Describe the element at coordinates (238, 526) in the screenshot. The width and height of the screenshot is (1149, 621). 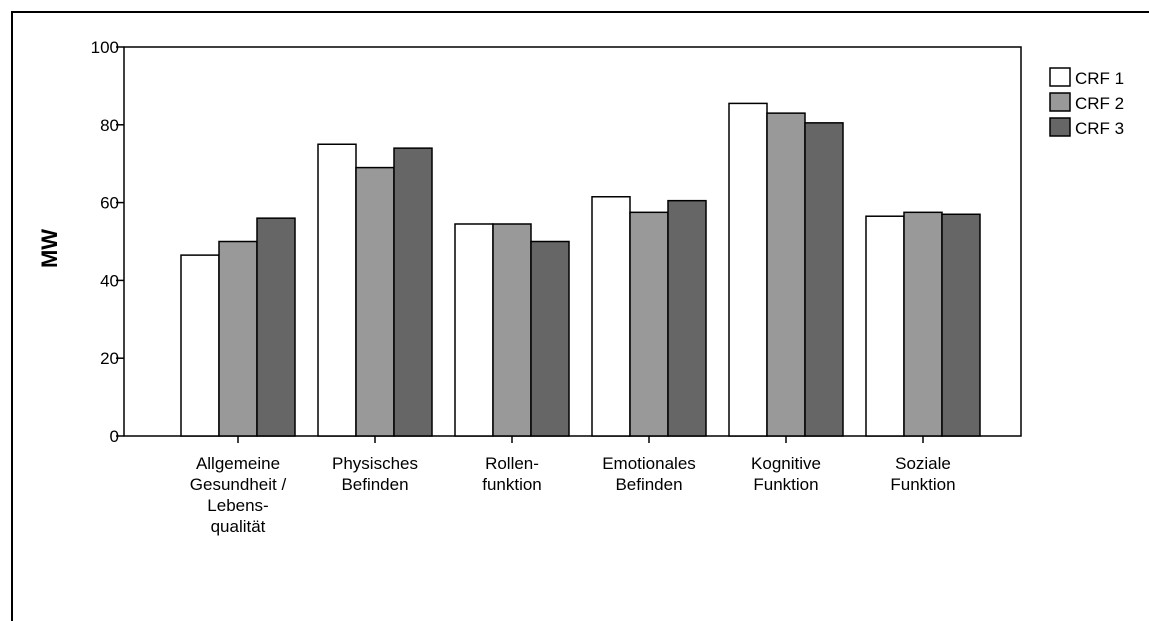
I see `x-category-label-0-line-3: qualität` at that location.